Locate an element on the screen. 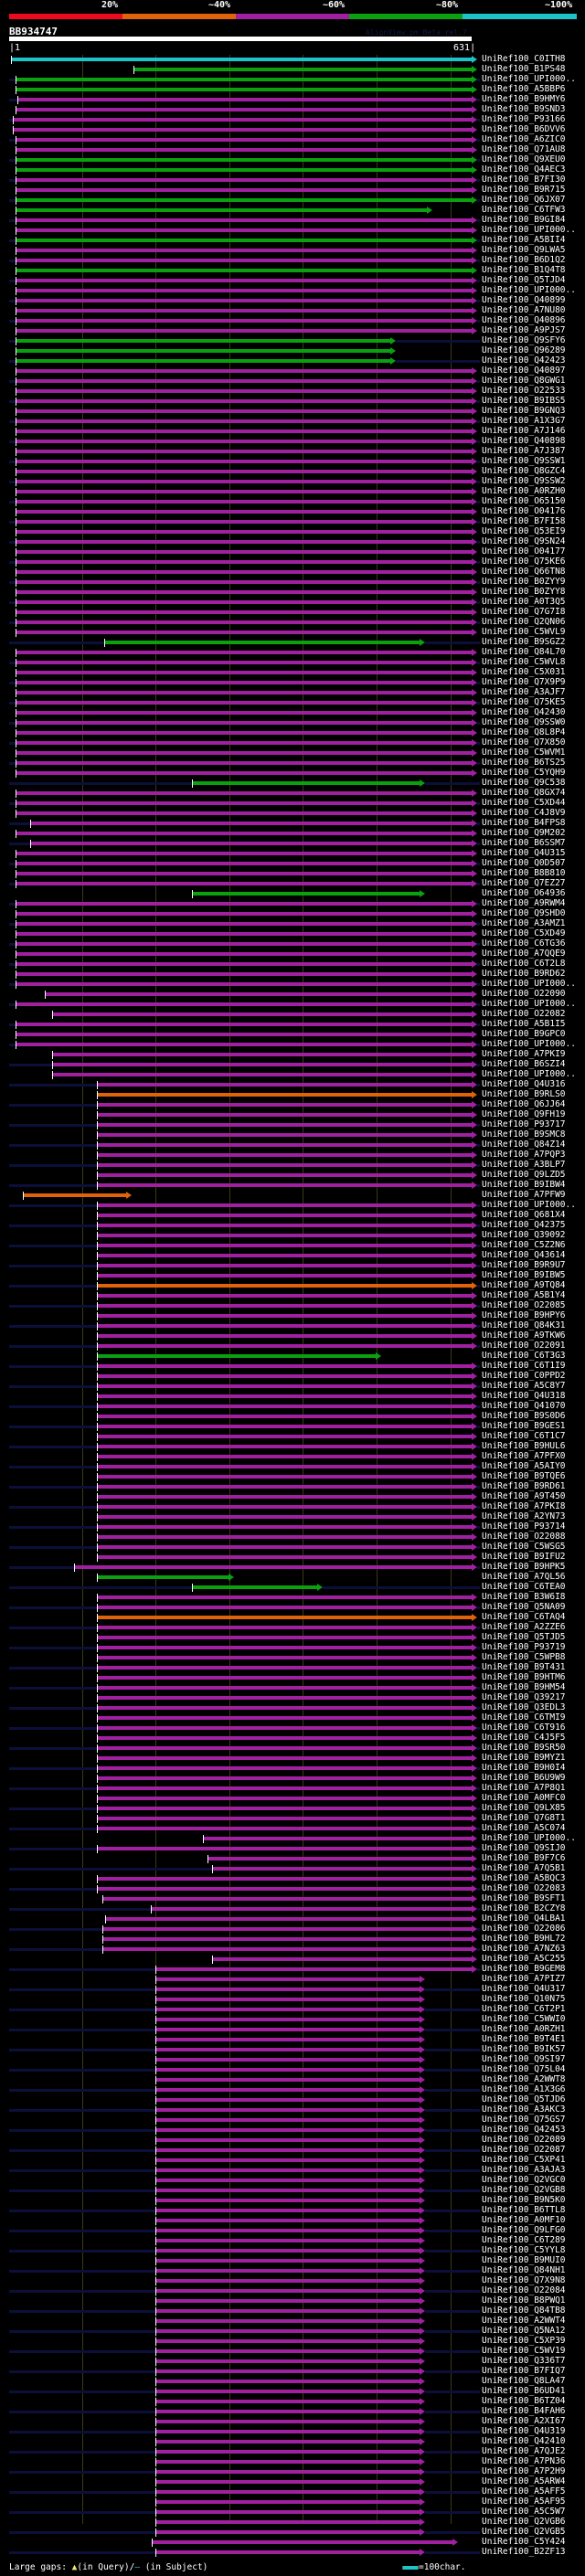 This screenshot has width=585, height=2576. hit-row: UniRef100_Q336T7 is located at coordinates (293, 2361).